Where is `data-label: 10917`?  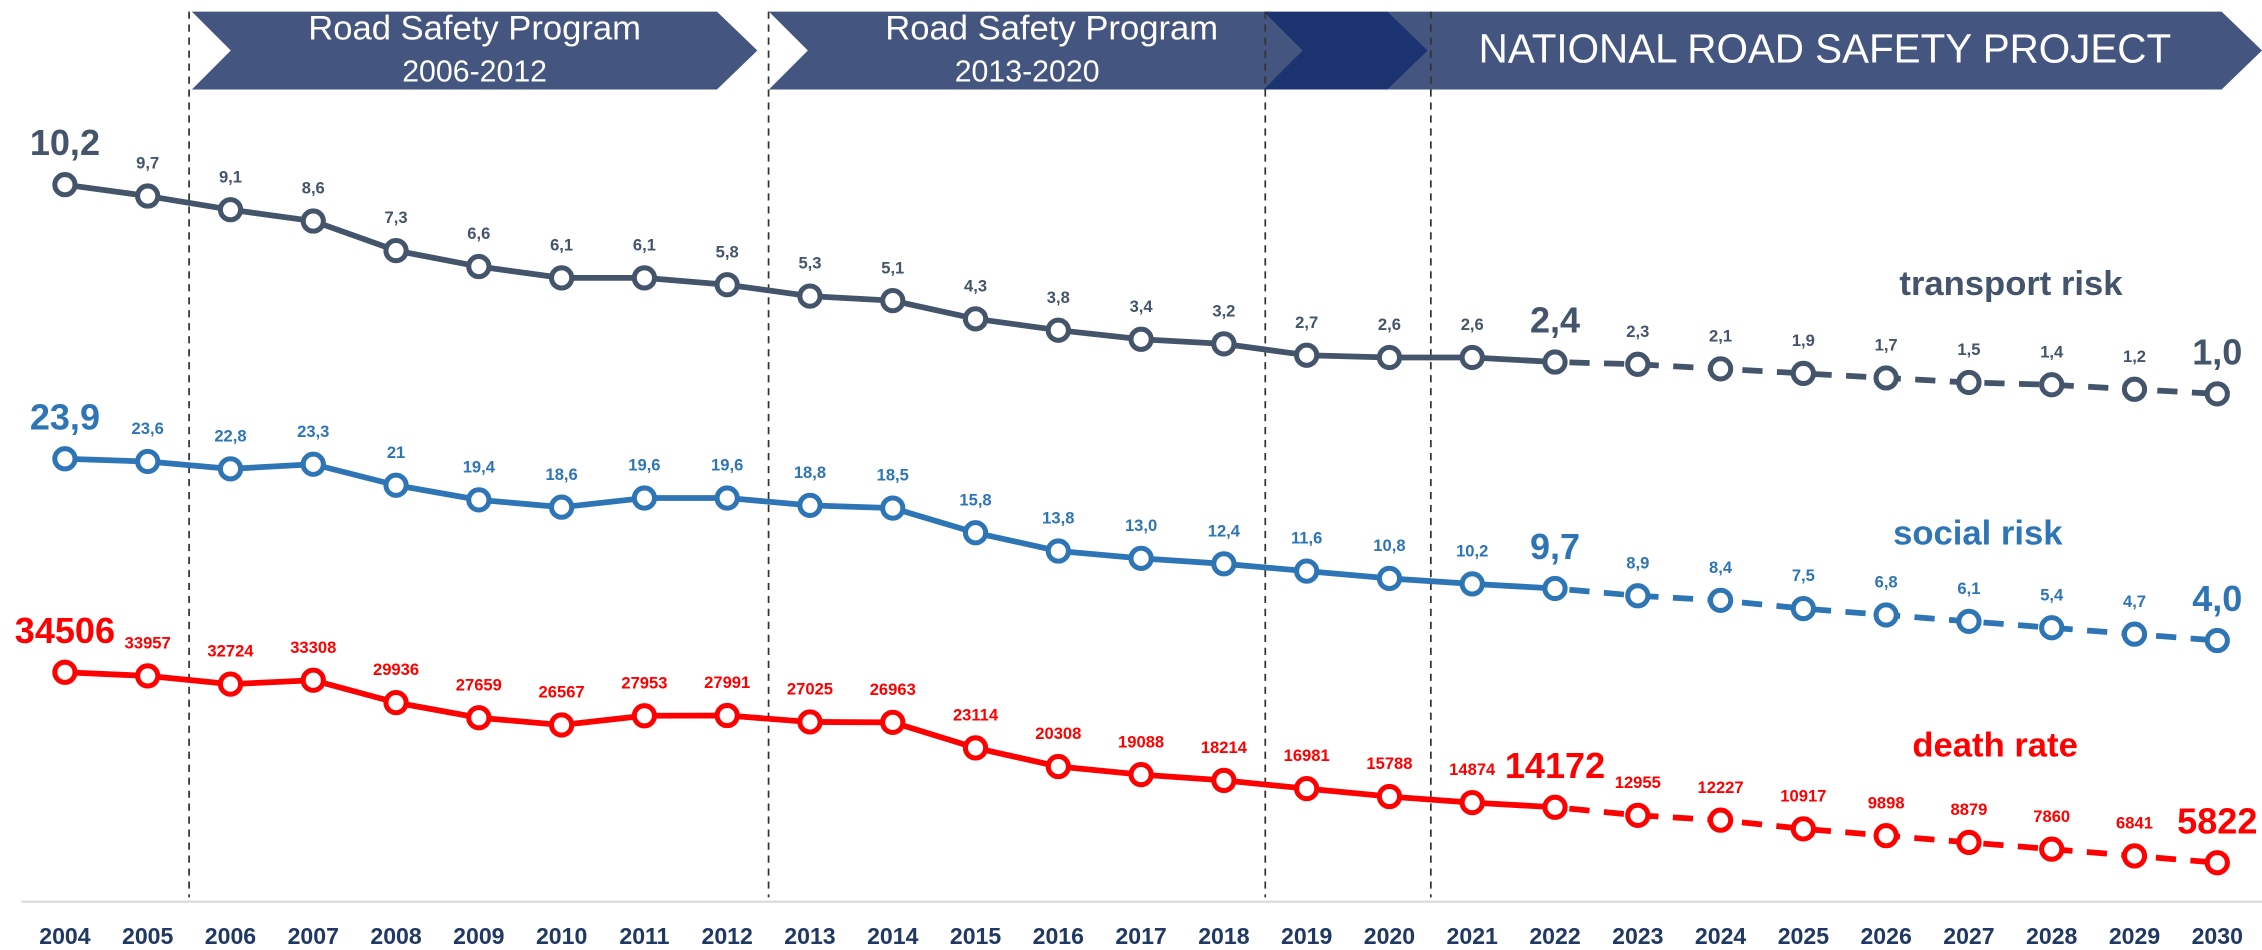
data-label: 10917 is located at coordinates (1803, 796).